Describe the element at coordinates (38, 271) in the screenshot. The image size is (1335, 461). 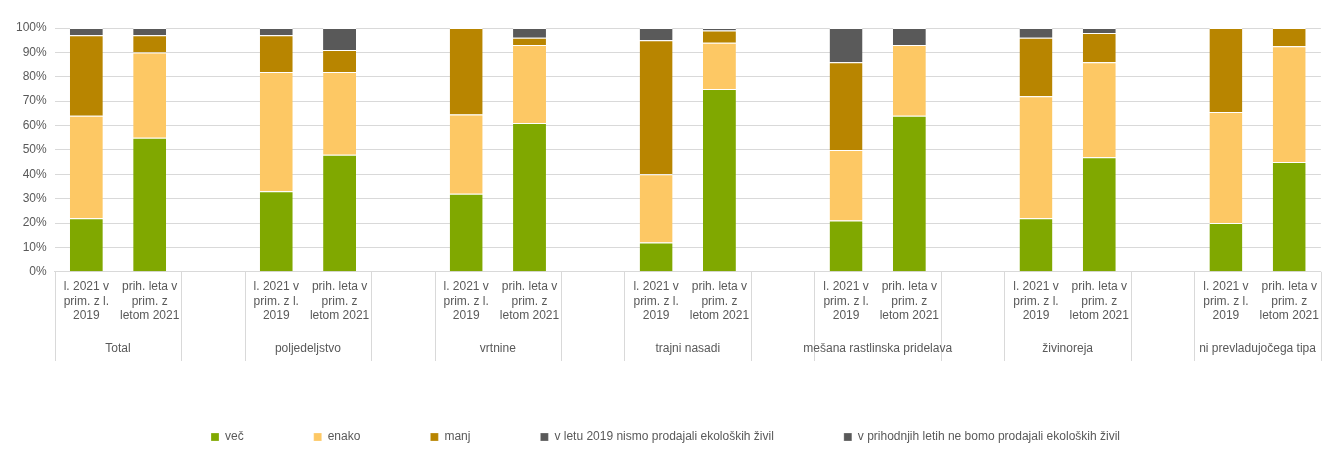
I see `y-tick-label: 0%` at that location.